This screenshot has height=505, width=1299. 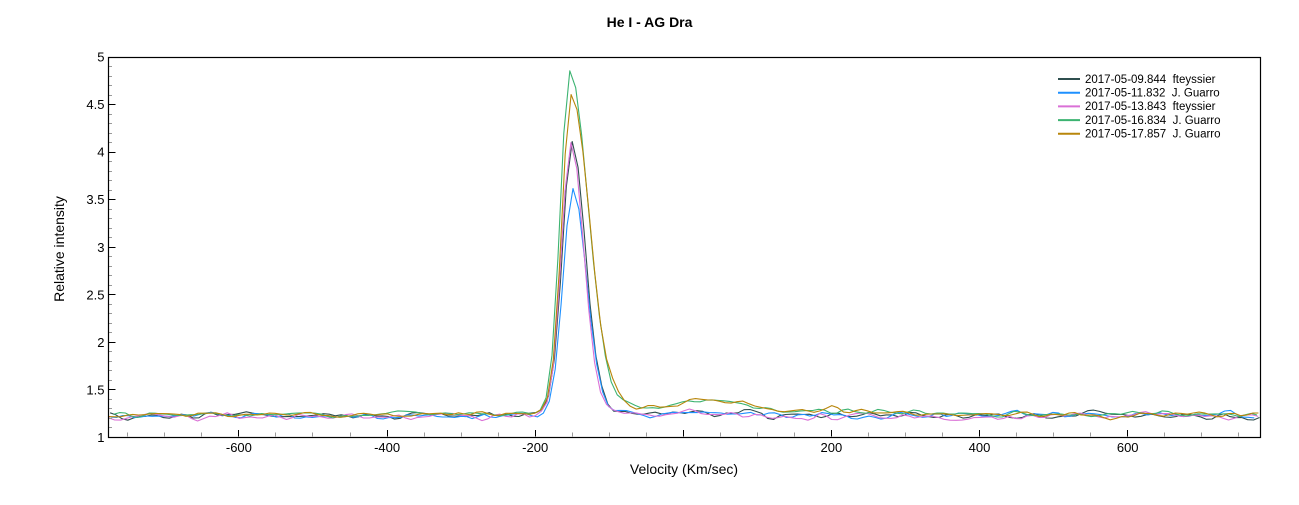 What do you see at coordinates (100, 57) in the screenshot?
I see `svg-text: 5` at bounding box center [100, 57].